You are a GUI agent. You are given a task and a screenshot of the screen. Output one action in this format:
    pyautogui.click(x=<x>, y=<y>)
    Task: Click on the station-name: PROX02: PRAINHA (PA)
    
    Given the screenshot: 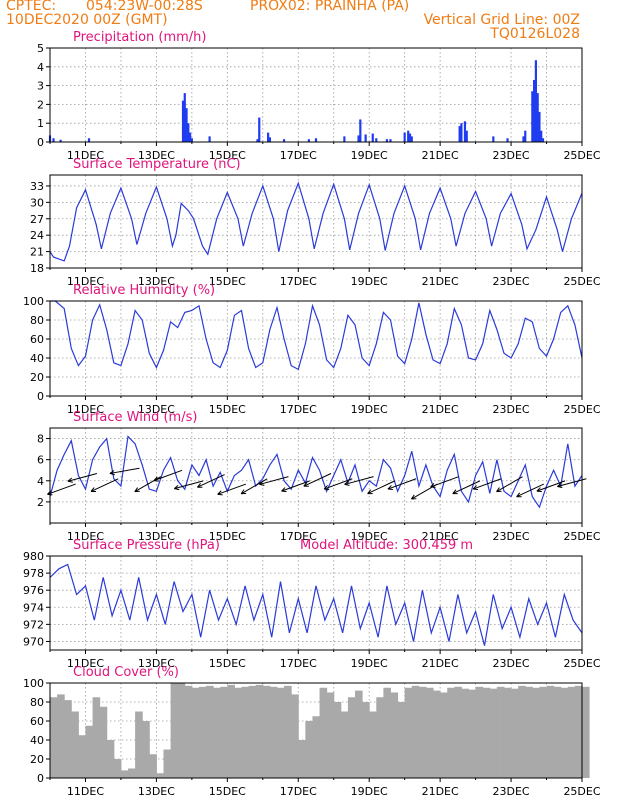 What is the action you would take?
    pyautogui.click(x=330, y=7)
    